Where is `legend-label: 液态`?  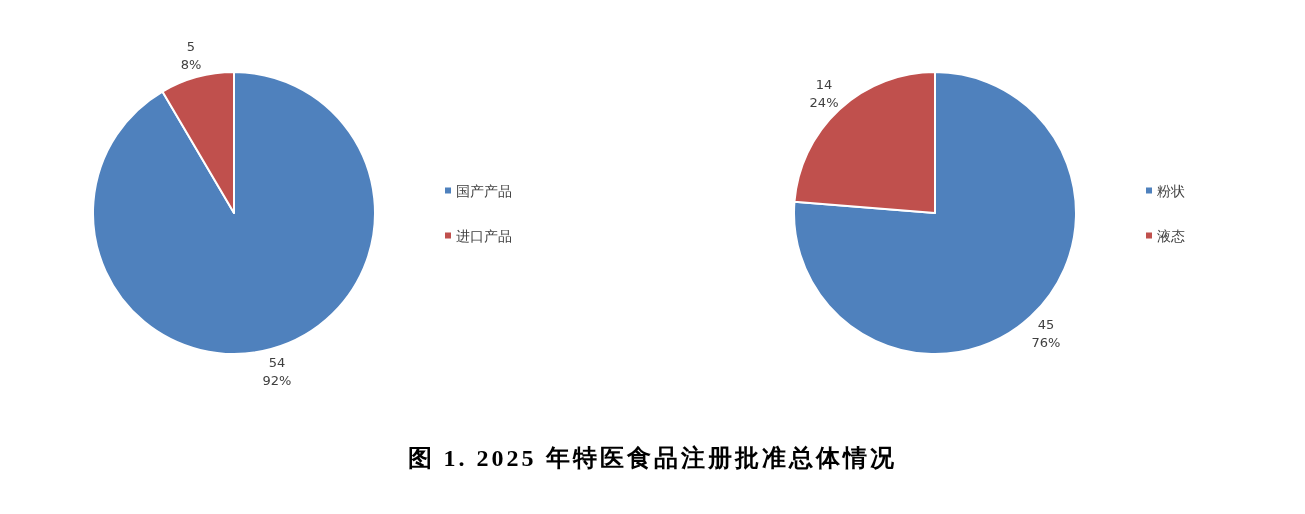 legend-label: 液态 is located at coordinates (1171, 235).